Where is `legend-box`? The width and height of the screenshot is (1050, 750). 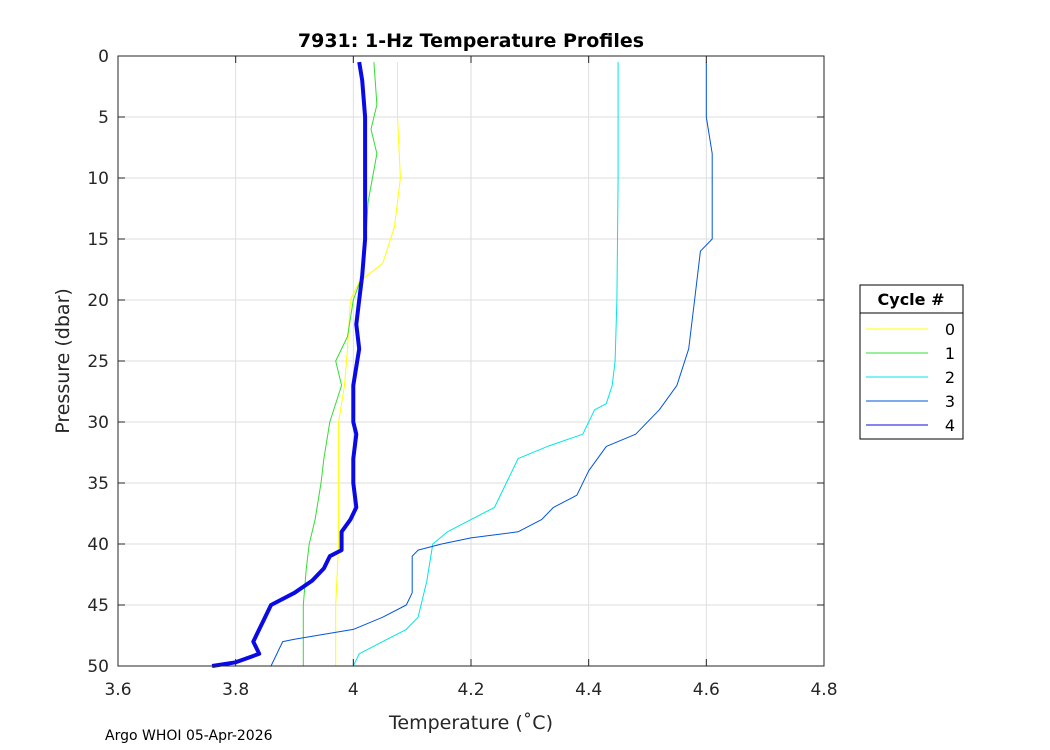 legend-box is located at coordinates (911, 362).